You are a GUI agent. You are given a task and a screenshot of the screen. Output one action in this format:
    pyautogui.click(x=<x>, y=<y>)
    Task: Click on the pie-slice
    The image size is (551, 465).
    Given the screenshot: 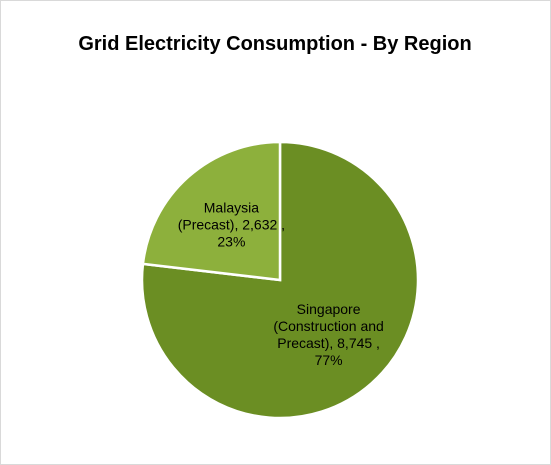 What is the action you would take?
    pyautogui.click(x=211, y=211)
    